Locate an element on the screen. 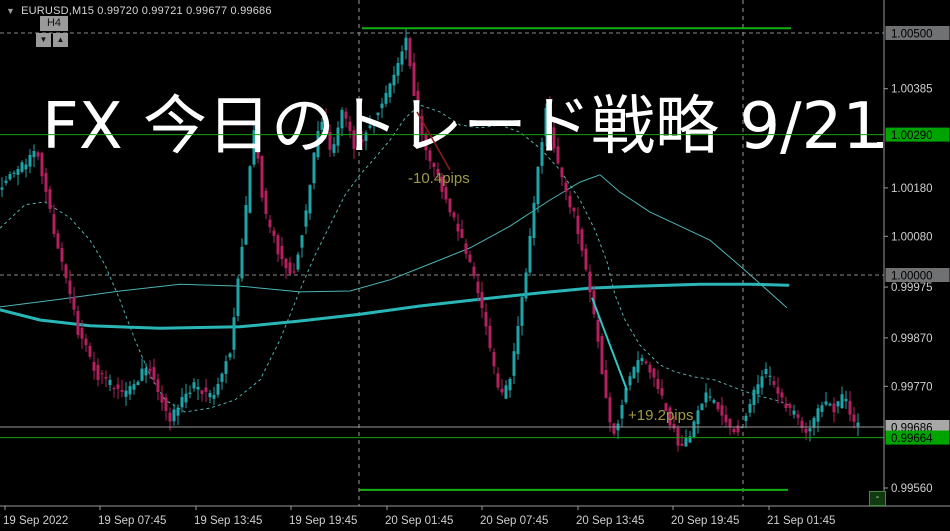 Image resolution: width=950 pixels, height=531 pixels. time-tick-label: 19 Sep 07:45 is located at coordinates (132, 521).